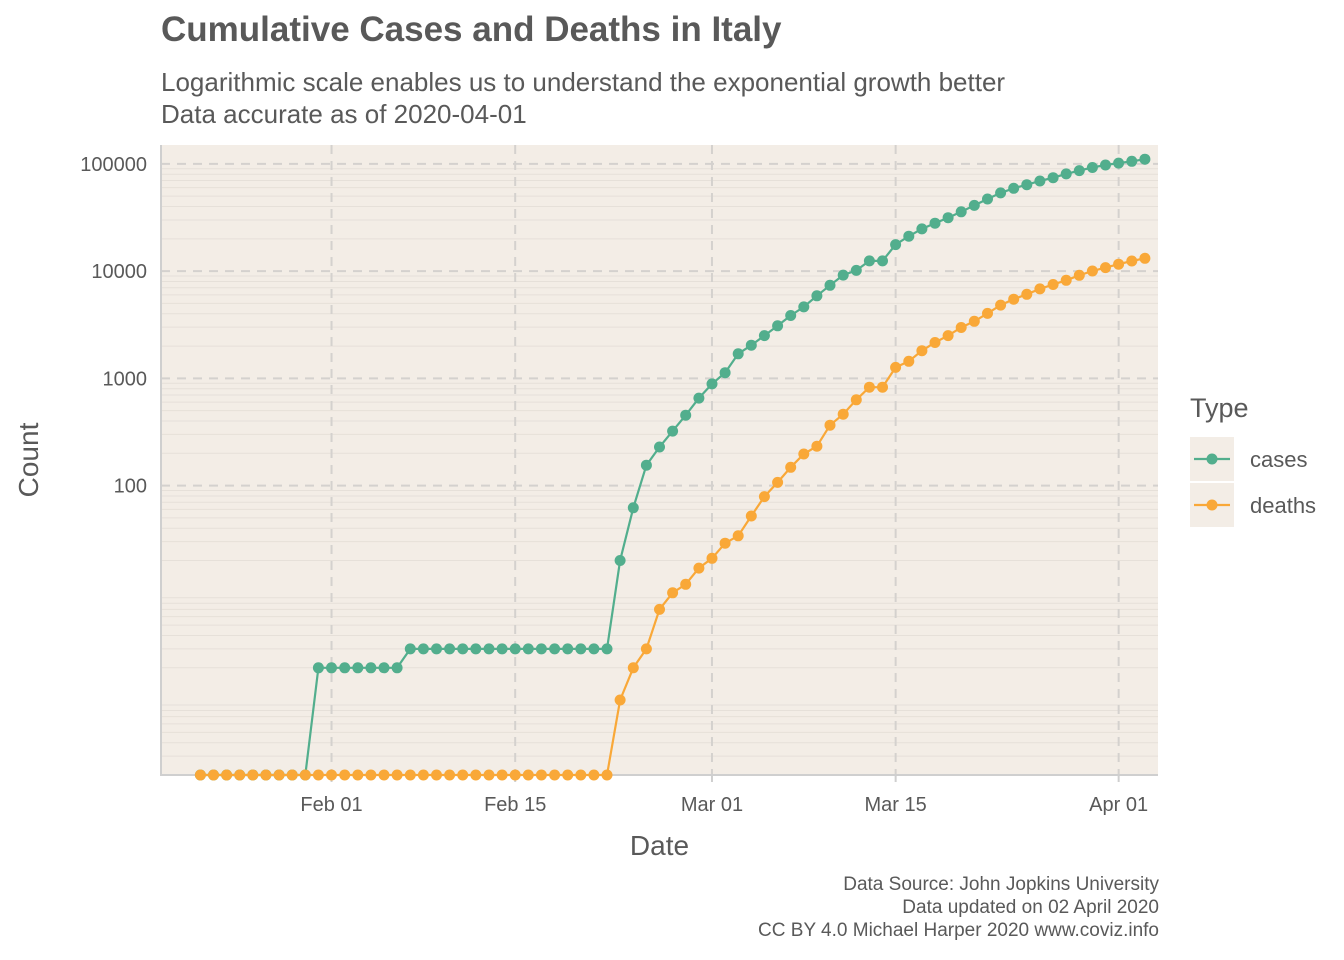 This screenshot has height=960, width=1344. Describe the element at coordinates (130, 487) in the screenshot. I see `y-tick-label: 100` at that location.